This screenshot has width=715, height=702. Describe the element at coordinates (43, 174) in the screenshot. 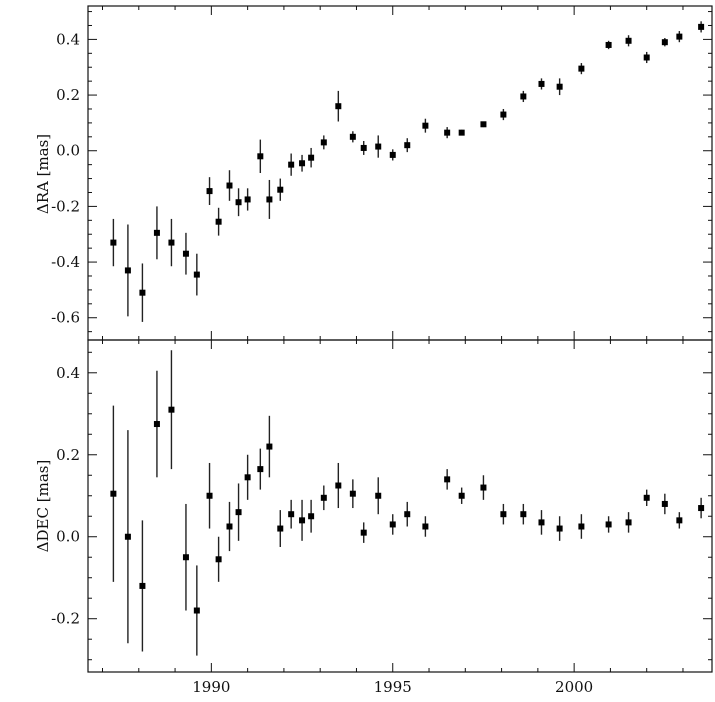

I see `delta-ra-axis-label: ΔRA [mas]` at that location.